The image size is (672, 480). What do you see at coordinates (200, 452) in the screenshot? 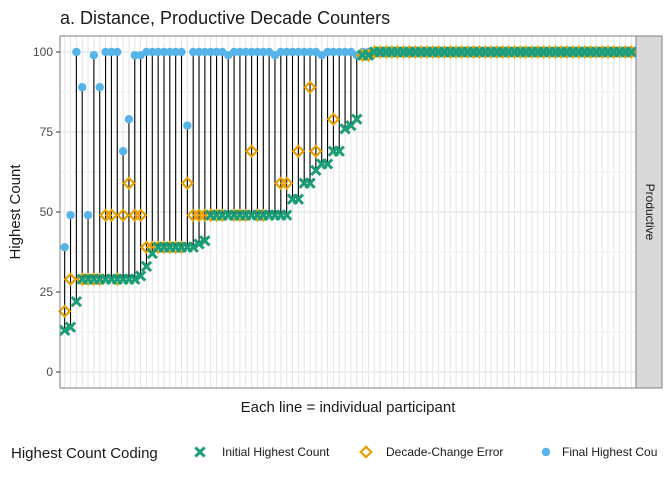
I see `legend-initial-icon` at bounding box center [200, 452].